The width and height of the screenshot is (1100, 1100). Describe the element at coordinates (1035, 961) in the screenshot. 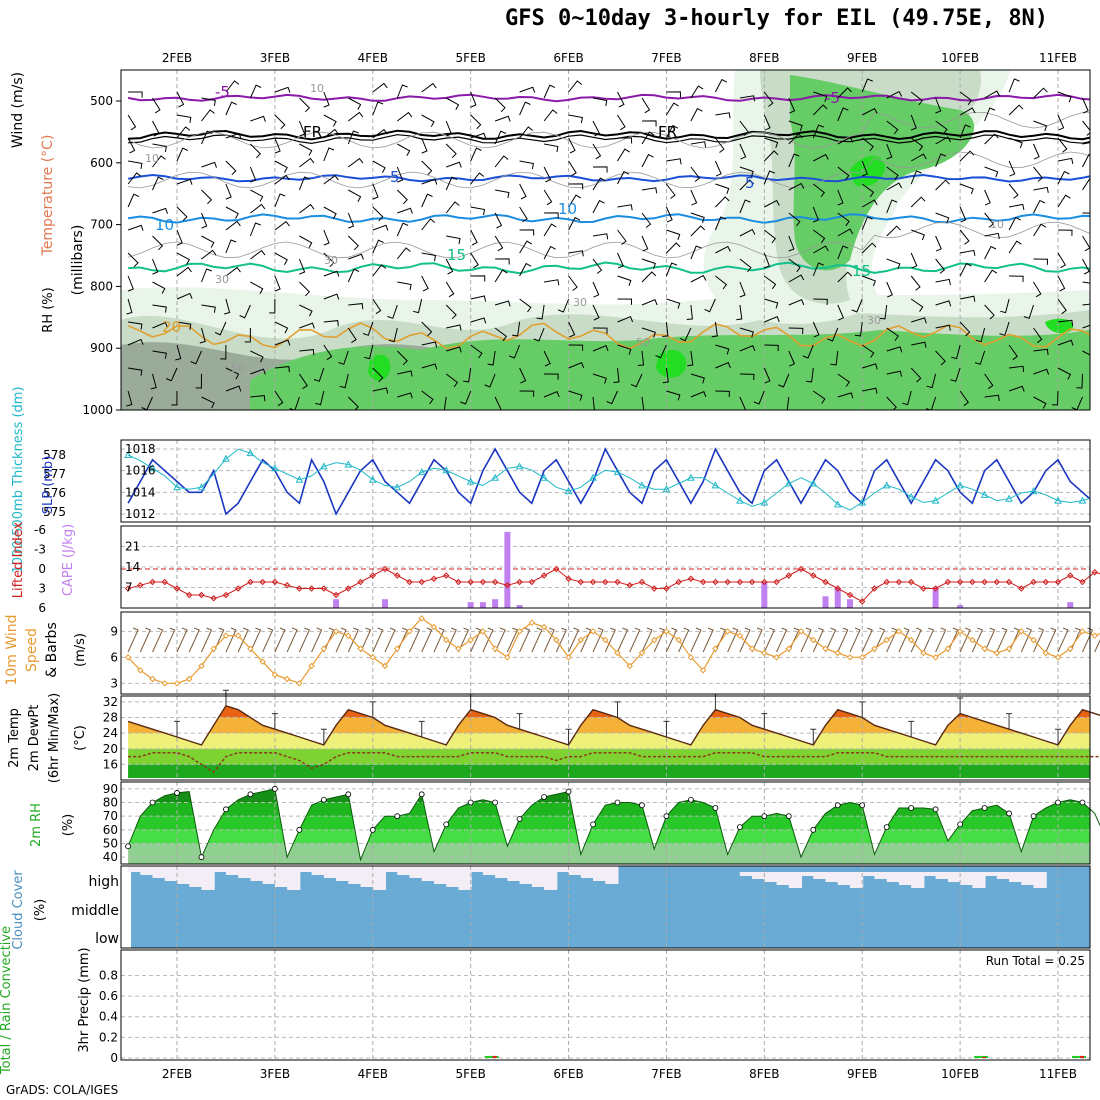

I see `run-total-label: Run Total = 0.25` at that location.